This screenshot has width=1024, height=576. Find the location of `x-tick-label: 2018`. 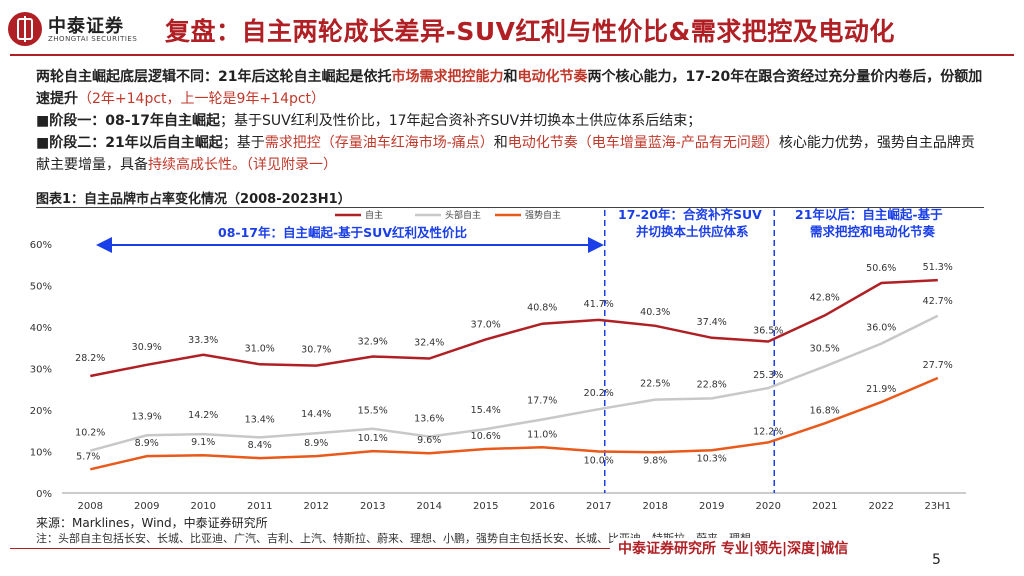

x-tick-label: 2018 is located at coordinates (655, 506).